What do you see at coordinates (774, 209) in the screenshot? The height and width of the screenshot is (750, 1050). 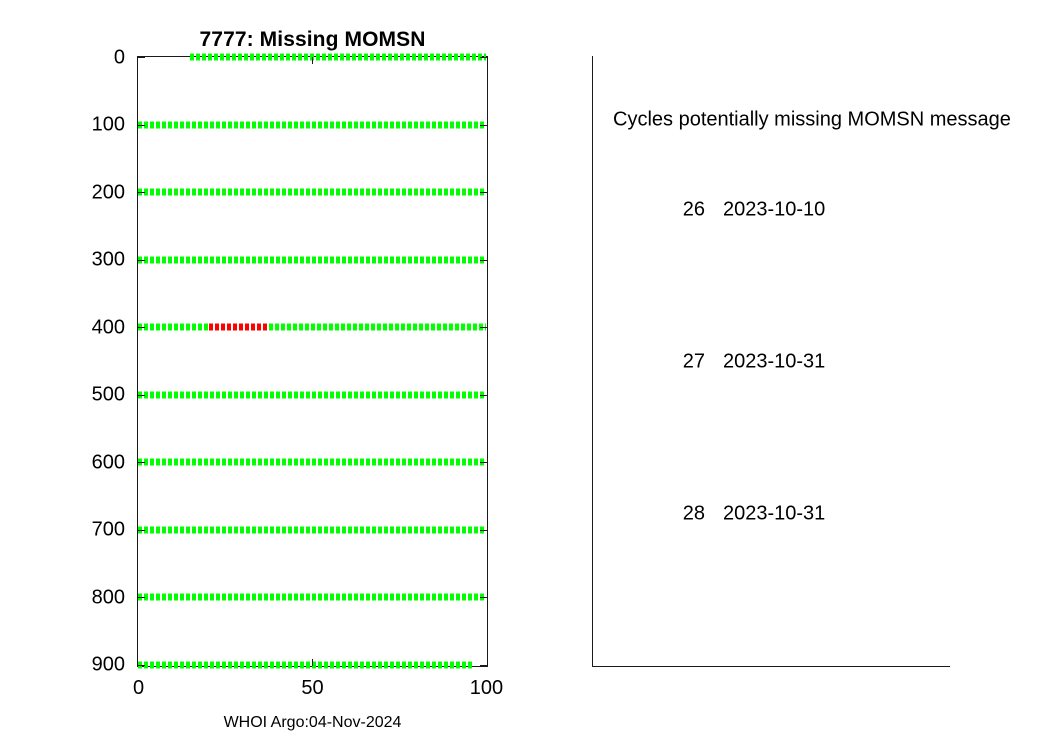 I see `cycle-date: 2023-10-10` at bounding box center [774, 209].